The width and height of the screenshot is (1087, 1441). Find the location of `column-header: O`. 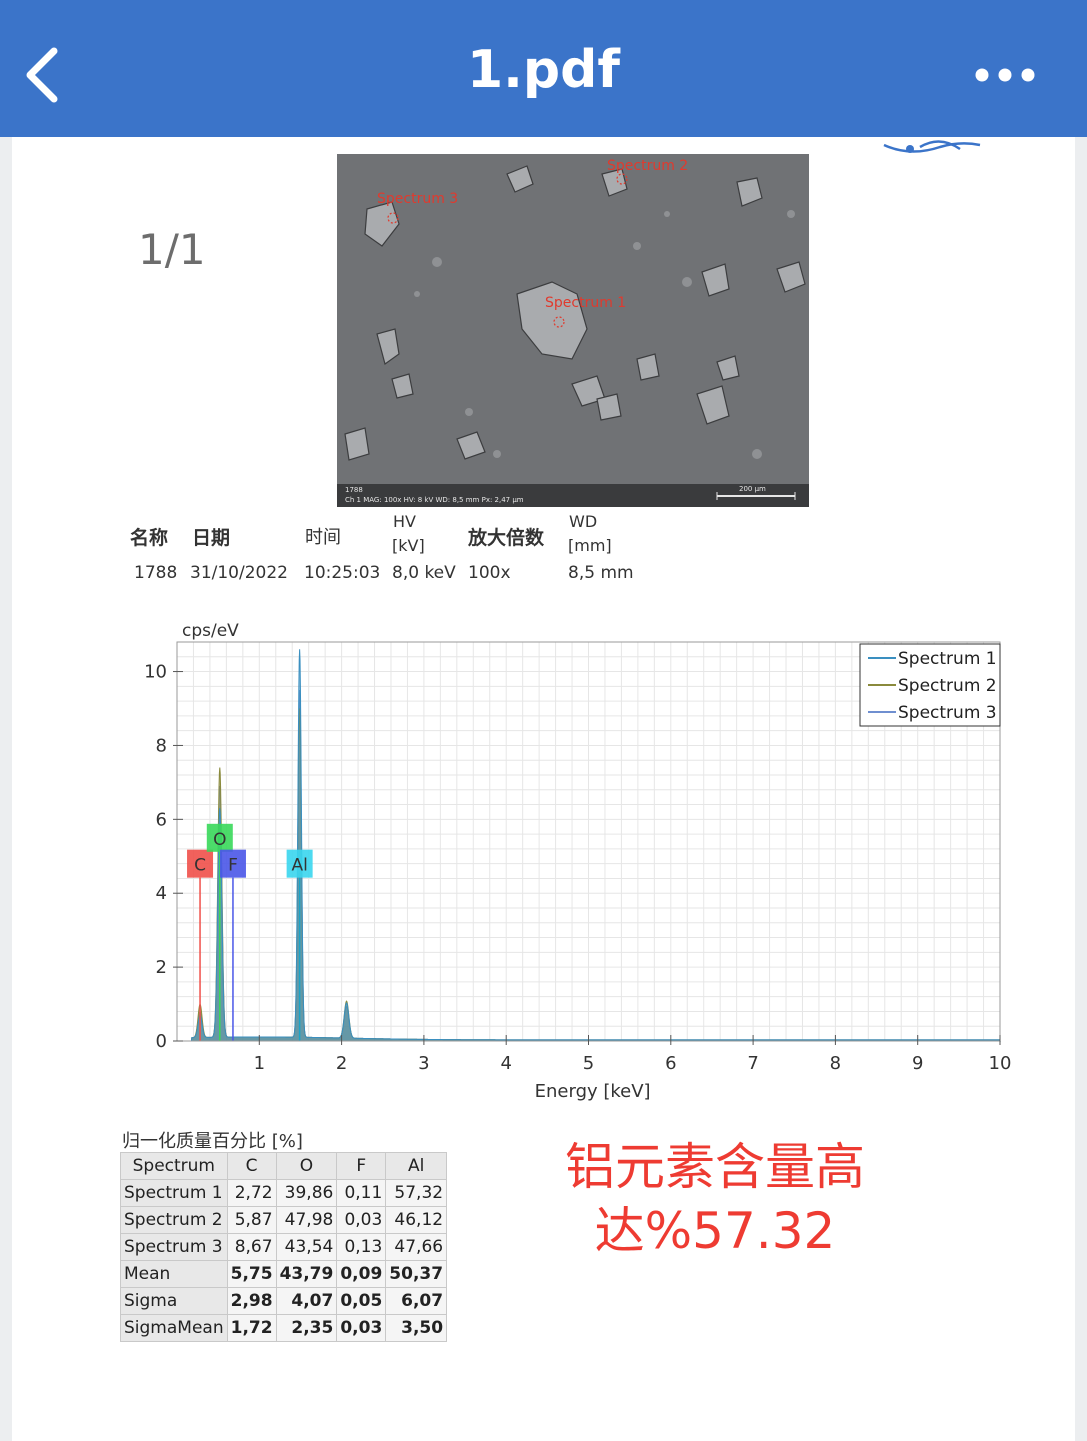

column-header: O is located at coordinates (306, 1166).